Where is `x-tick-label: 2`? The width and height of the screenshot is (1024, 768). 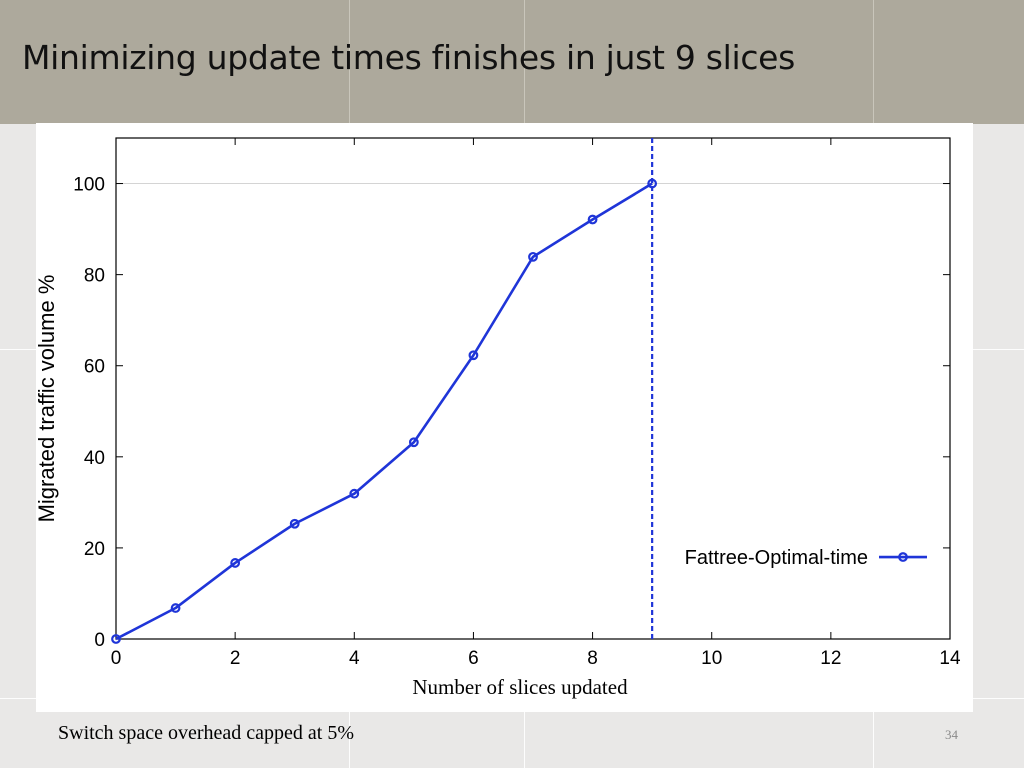 x-tick-label: 2 is located at coordinates (235, 658).